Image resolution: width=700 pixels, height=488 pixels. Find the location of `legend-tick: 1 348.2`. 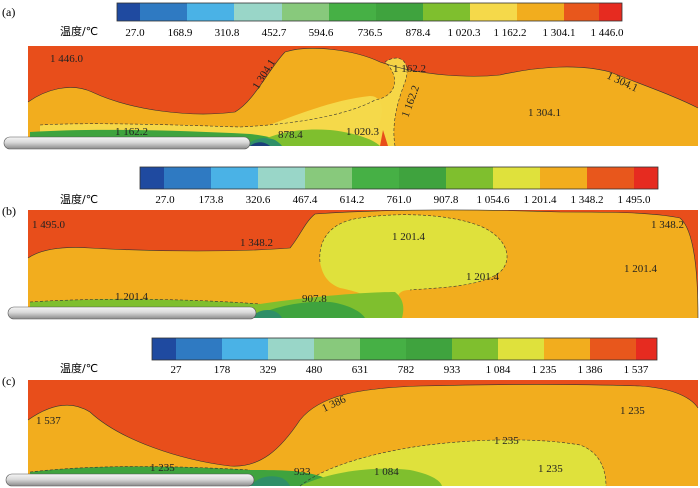

legend-tick: 1 348.2 is located at coordinates (587, 200).